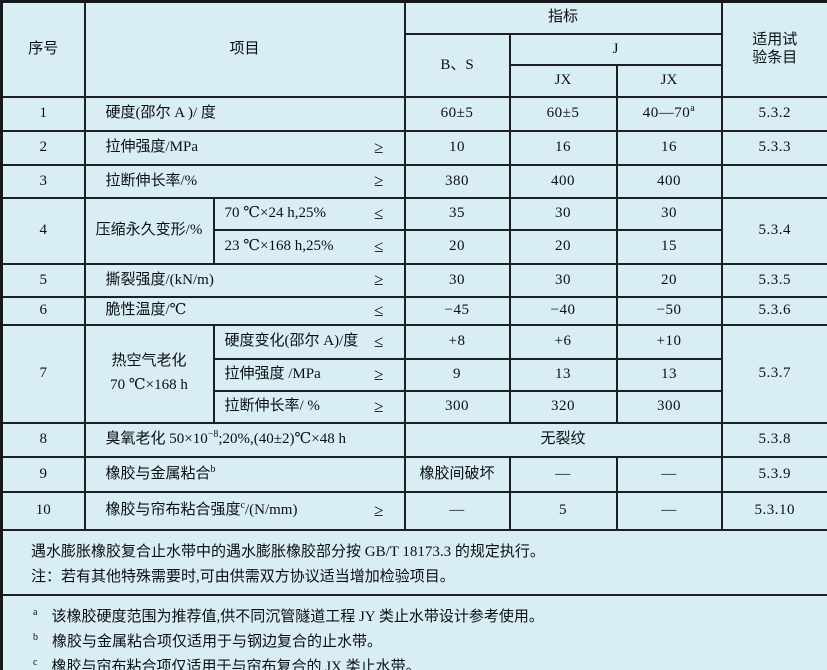  What do you see at coordinates (149, 230) in the screenshot?
I see `r4-group-label: 压缩永久变形/%` at bounding box center [149, 230].